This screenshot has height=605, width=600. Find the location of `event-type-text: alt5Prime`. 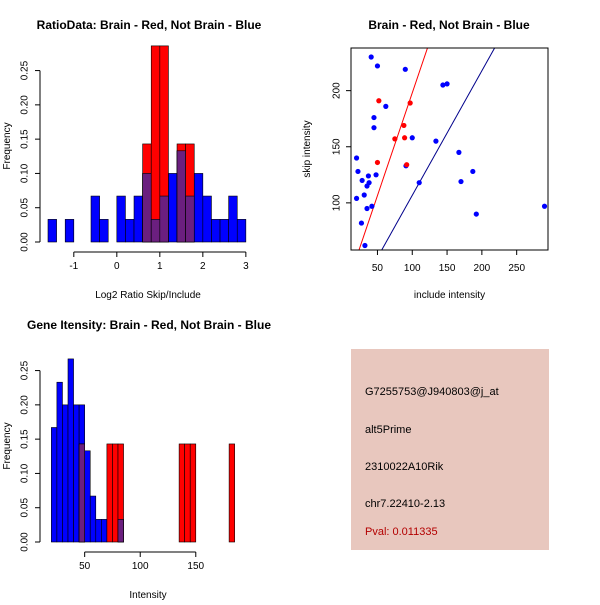

event-type-text: alt5Prime is located at coordinates (388, 430).